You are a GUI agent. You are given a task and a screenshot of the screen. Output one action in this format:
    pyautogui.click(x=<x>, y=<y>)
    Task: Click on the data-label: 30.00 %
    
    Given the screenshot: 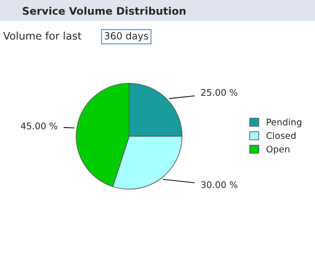 What is the action you would take?
    pyautogui.click(x=219, y=184)
    